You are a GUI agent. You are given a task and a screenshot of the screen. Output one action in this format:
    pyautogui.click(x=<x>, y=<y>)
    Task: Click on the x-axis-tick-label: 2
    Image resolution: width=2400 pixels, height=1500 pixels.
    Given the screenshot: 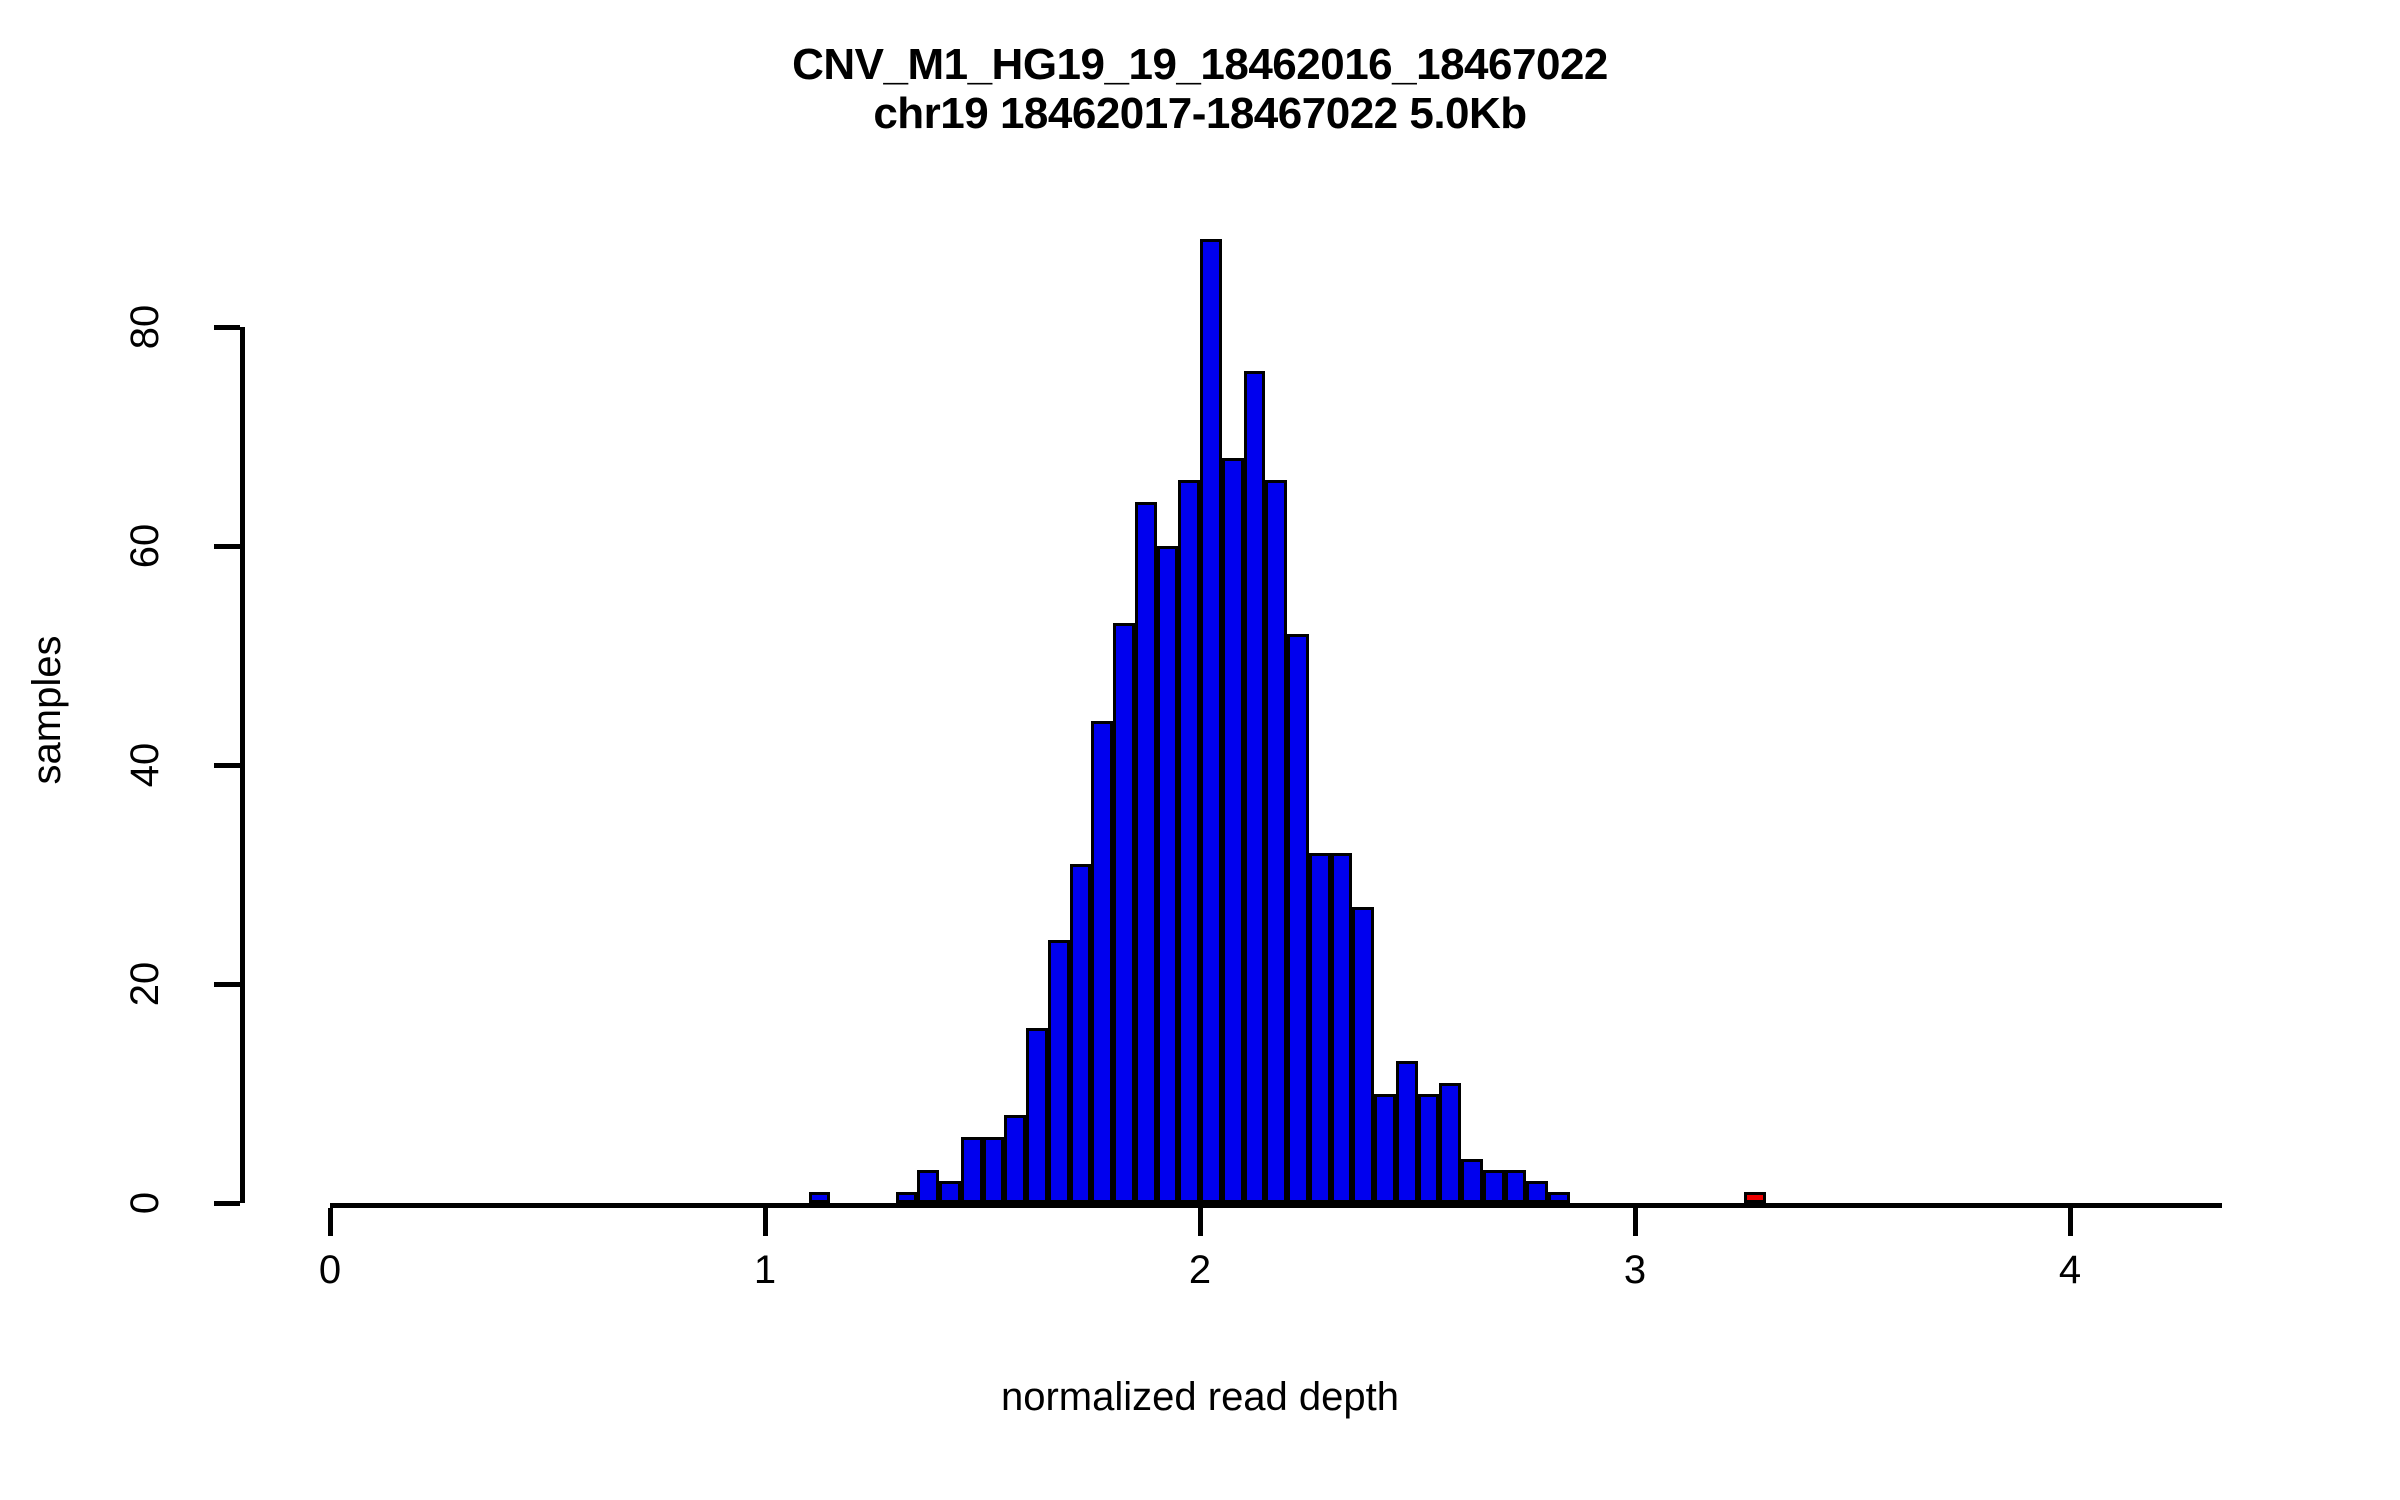 What is the action you would take?
    pyautogui.click(x=1200, y=1270)
    